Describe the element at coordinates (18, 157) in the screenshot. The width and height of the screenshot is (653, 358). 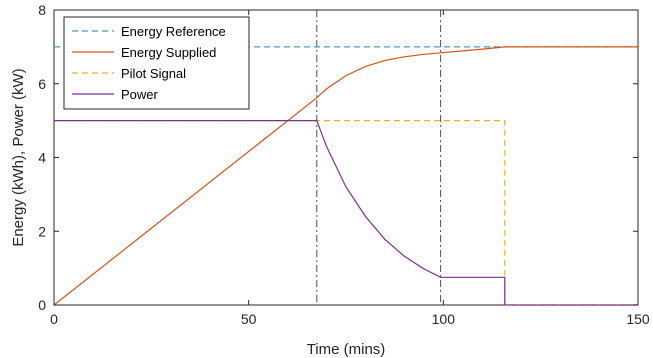
I see `y-axis-label: Energy (kWh), Power (kW)` at that location.